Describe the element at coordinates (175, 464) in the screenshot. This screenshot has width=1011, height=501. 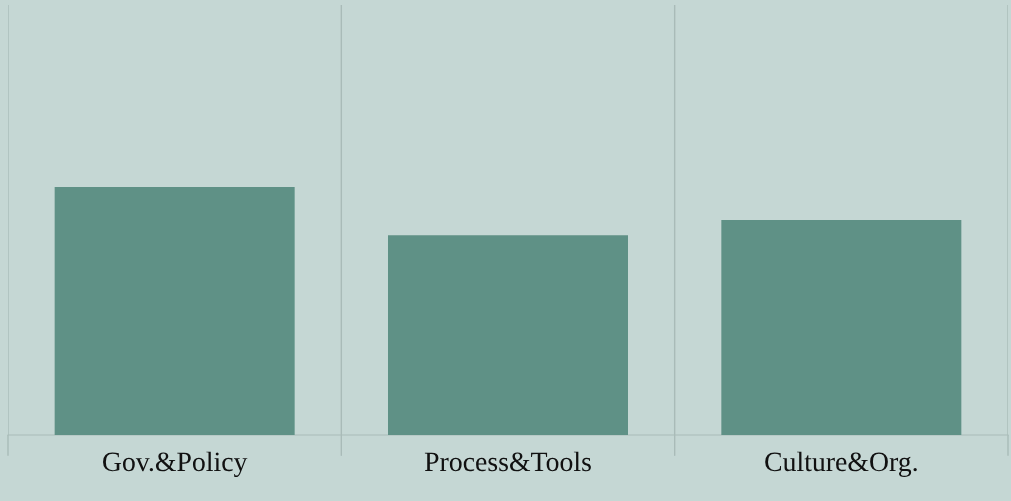
I see `x-tick-label: Gov.&Policy` at that location.